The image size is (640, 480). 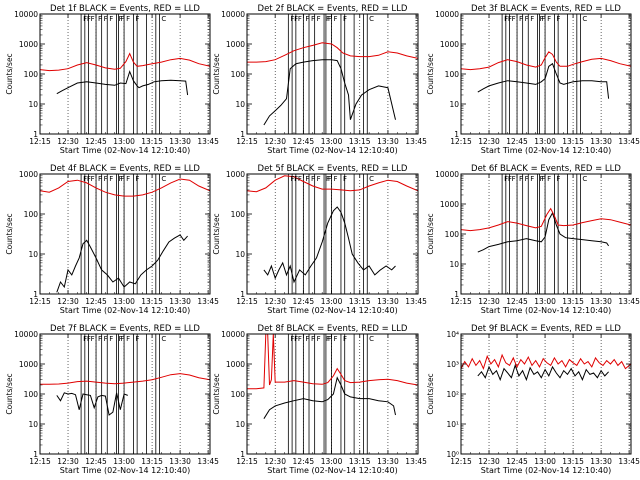 What do you see at coordinates (125, 329) in the screenshot?
I see `panel-title: Det 7f BLACK = Events, RED = LLD` at bounding box center [125, 329].